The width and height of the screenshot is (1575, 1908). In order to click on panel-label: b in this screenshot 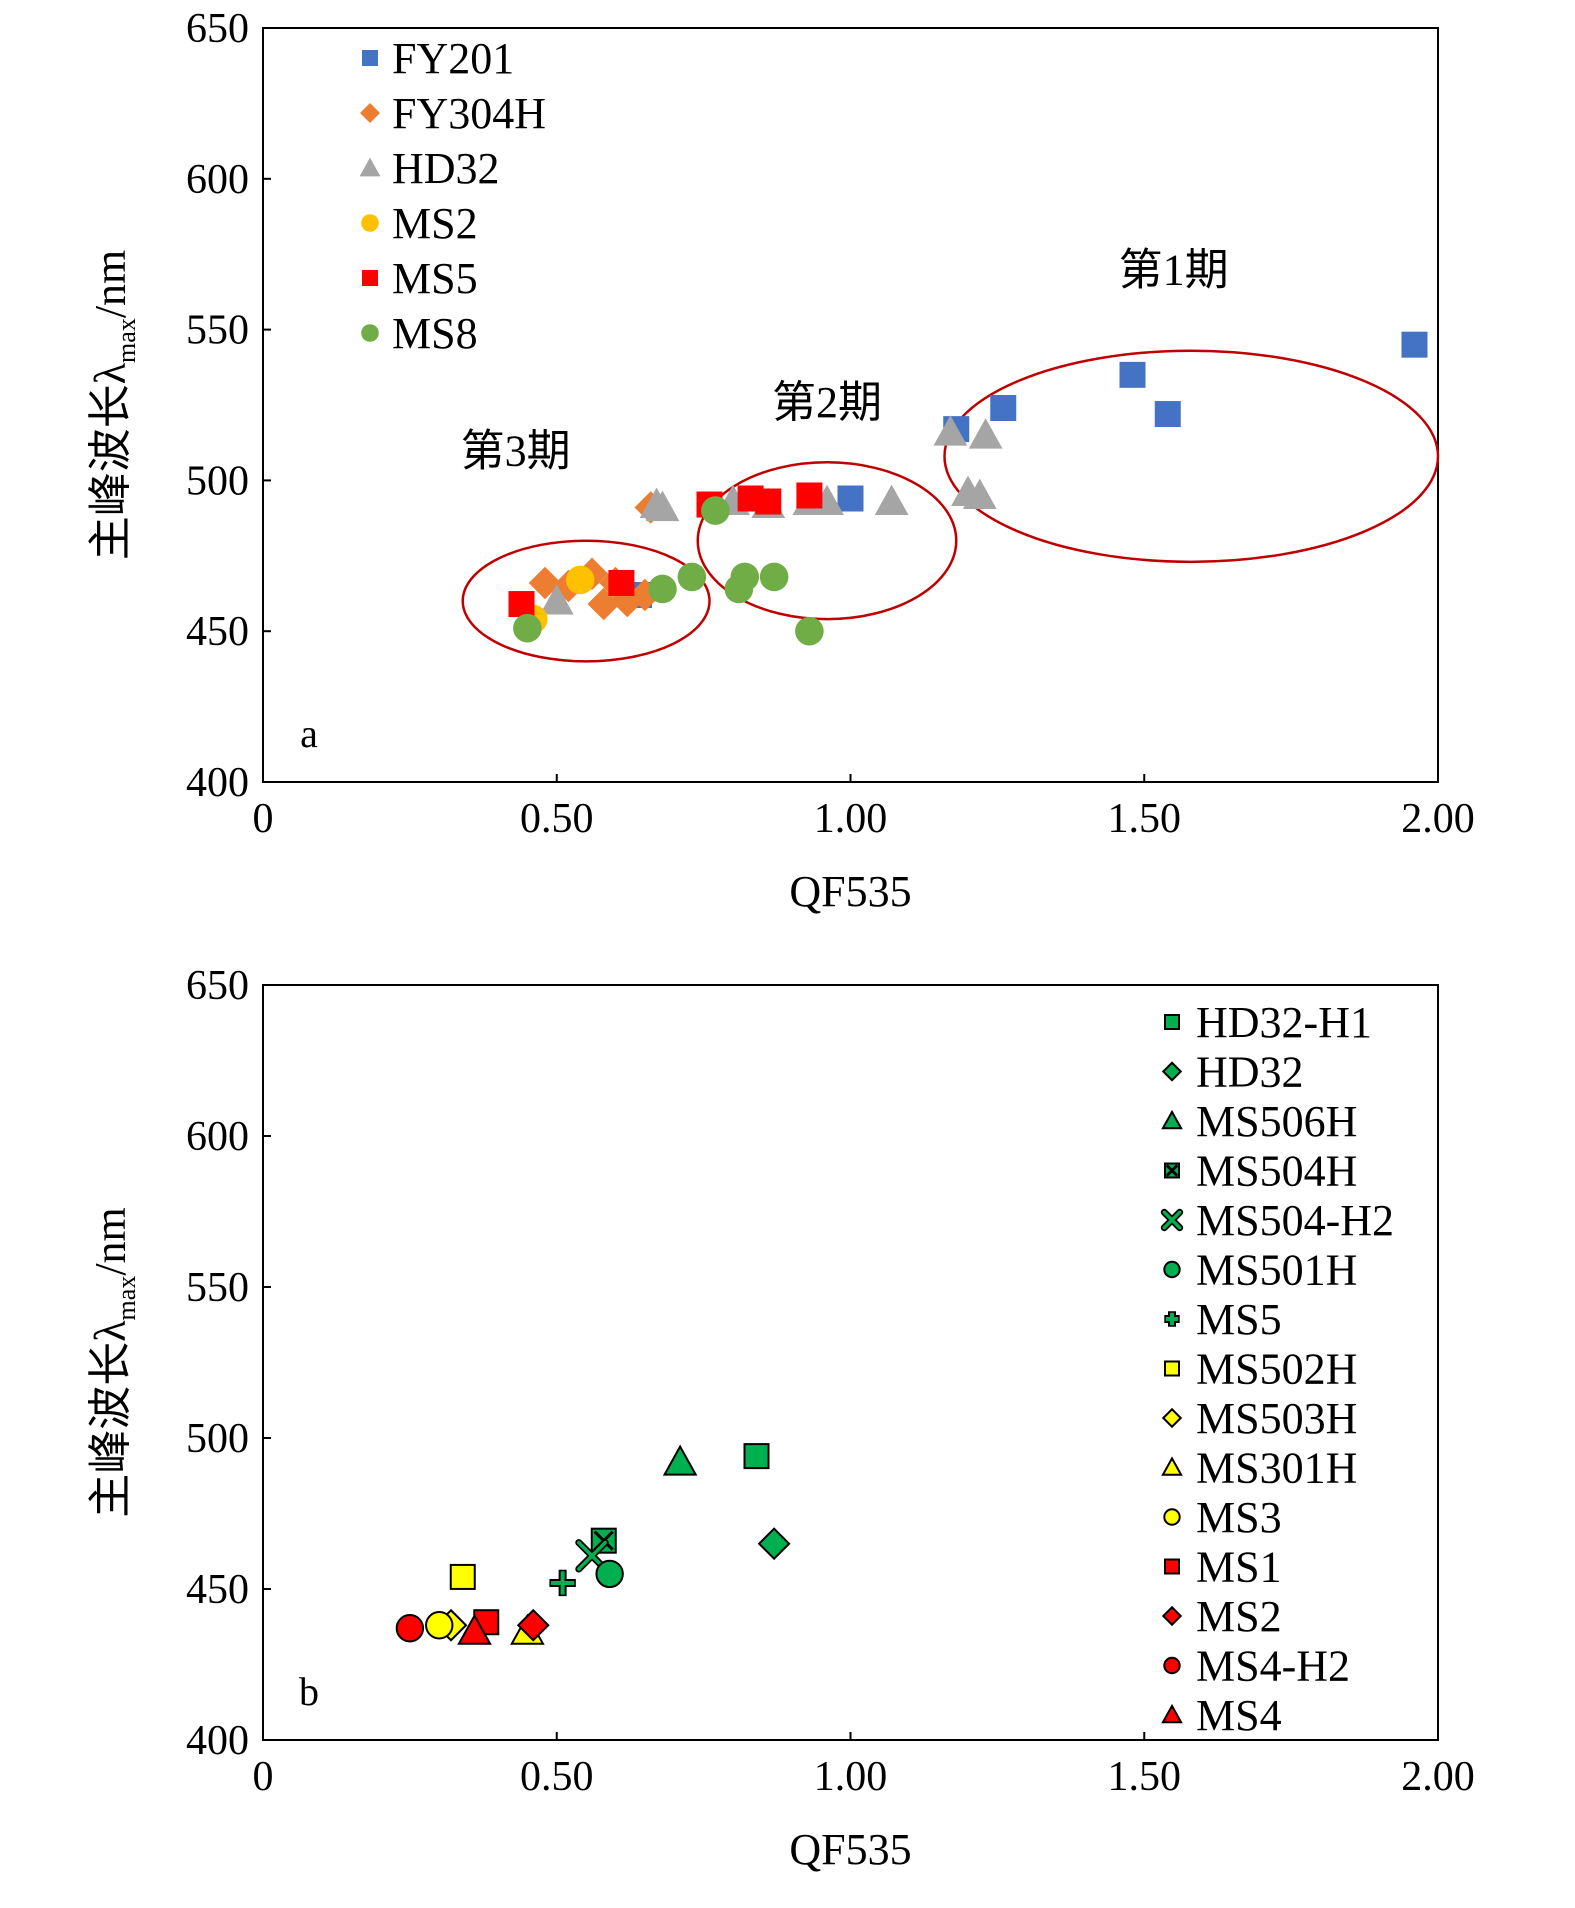, I will do `click(309, 1691)`.